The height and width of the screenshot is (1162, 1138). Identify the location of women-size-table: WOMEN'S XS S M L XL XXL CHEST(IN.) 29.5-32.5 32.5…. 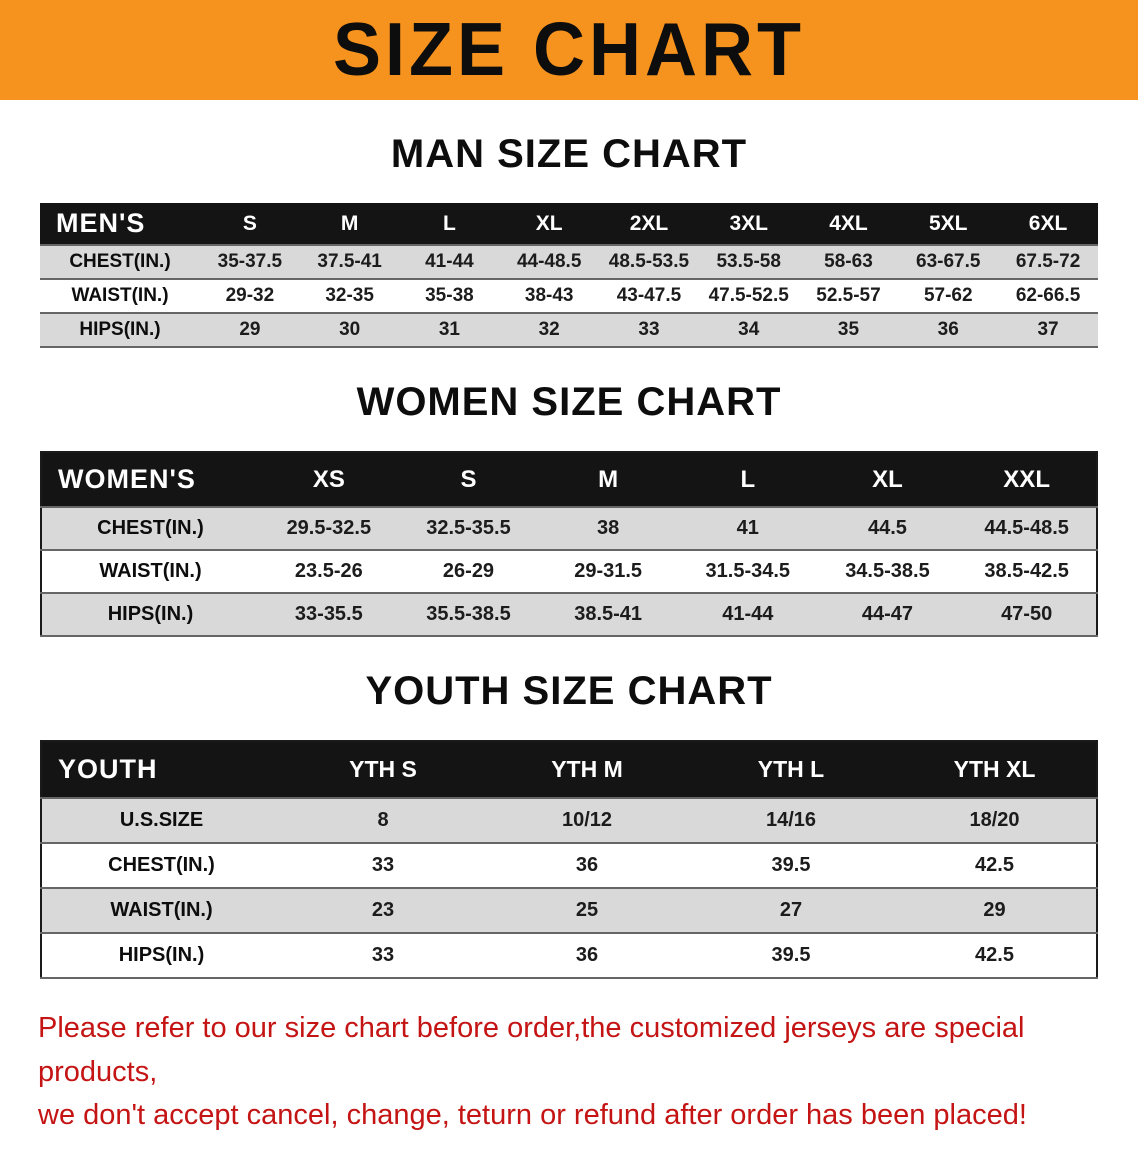
(569, 544).